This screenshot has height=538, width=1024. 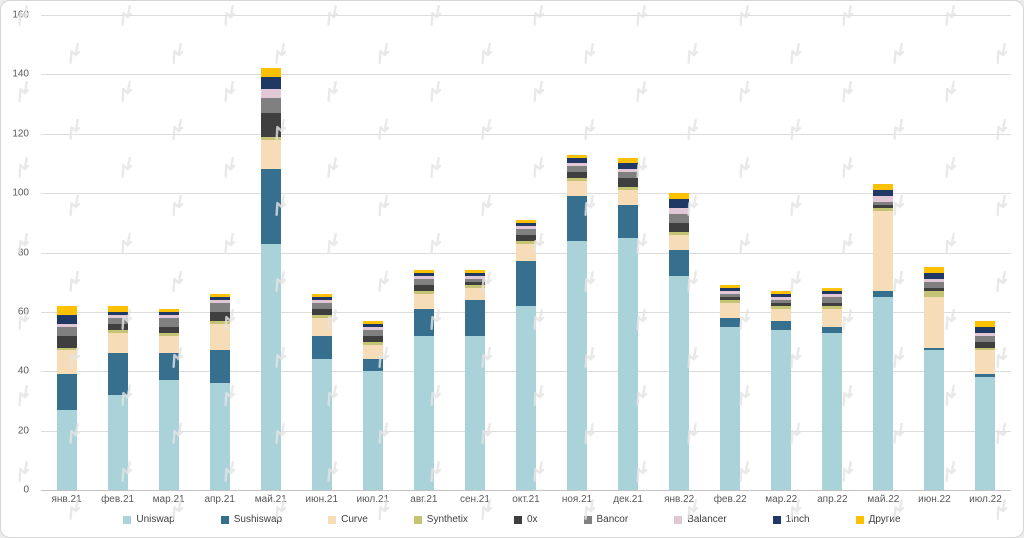 I want to click on bar-stack-июн.21, so click(x=321, y=392).